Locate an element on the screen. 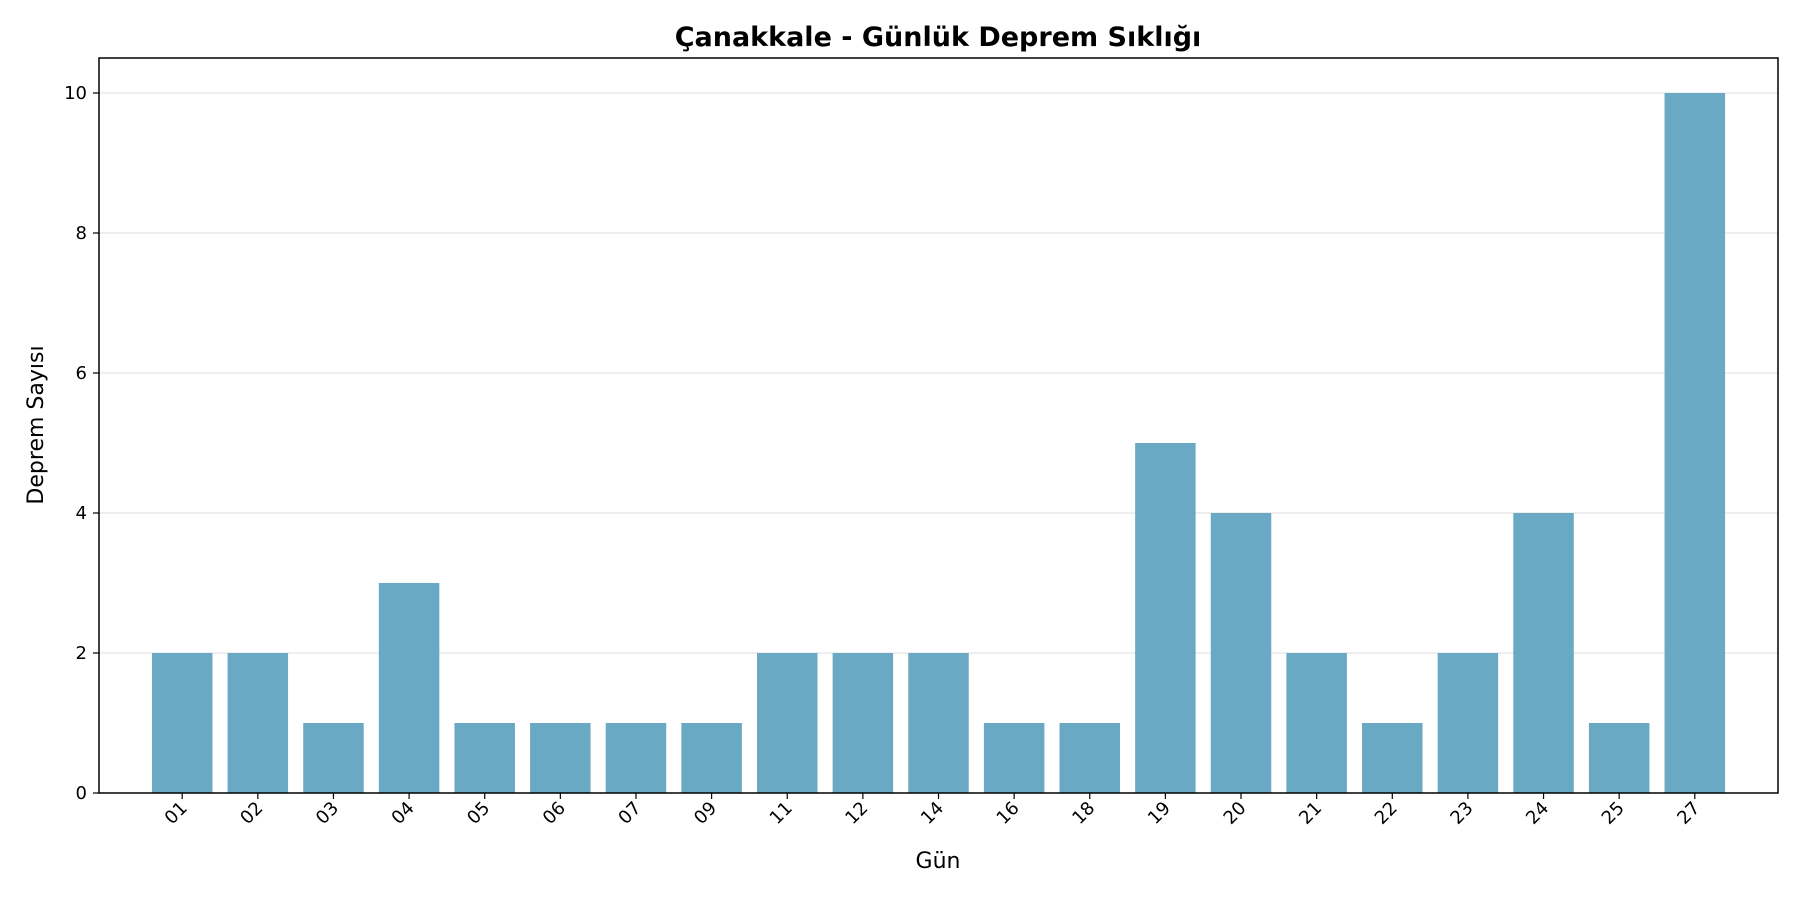 The image size is (1800, 900). x-tick-label: 05 is located at coordinates (478, 813).